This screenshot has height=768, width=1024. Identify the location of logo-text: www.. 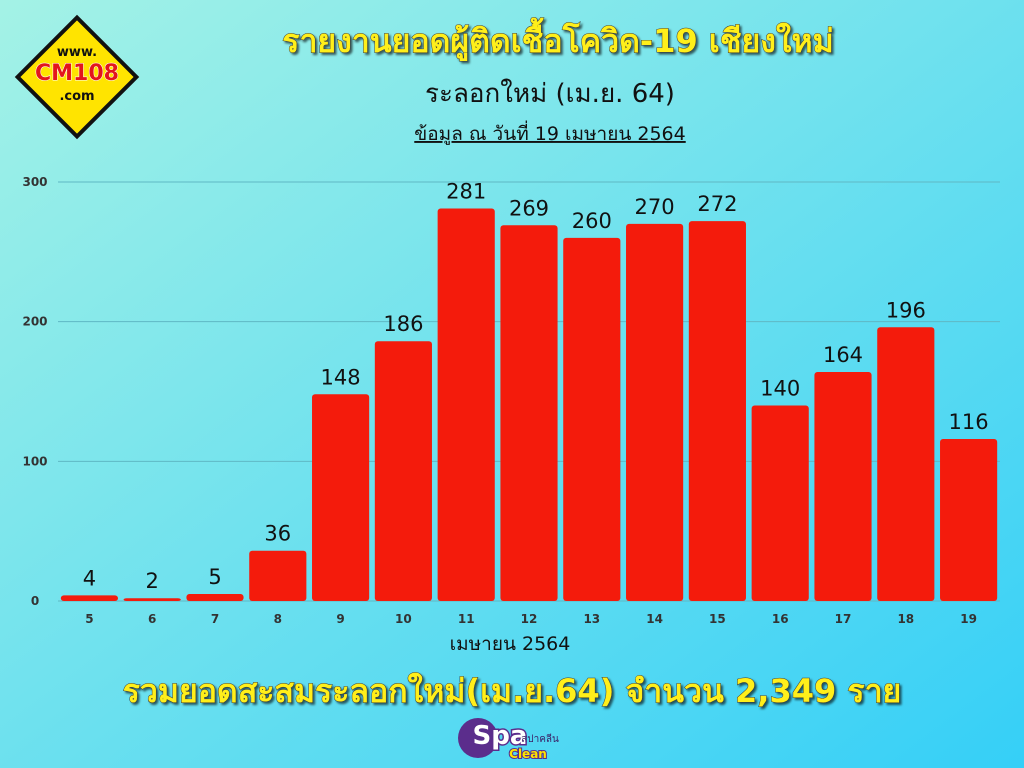
(77, 52).